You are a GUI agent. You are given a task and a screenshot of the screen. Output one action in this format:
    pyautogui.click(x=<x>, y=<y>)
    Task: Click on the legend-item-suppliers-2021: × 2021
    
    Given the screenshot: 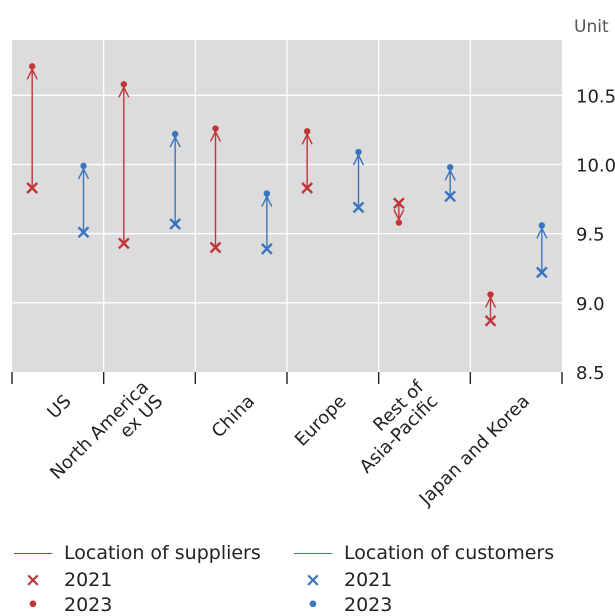 What is the action you would take?
    pyautogui.click(x=63, y=580)
    